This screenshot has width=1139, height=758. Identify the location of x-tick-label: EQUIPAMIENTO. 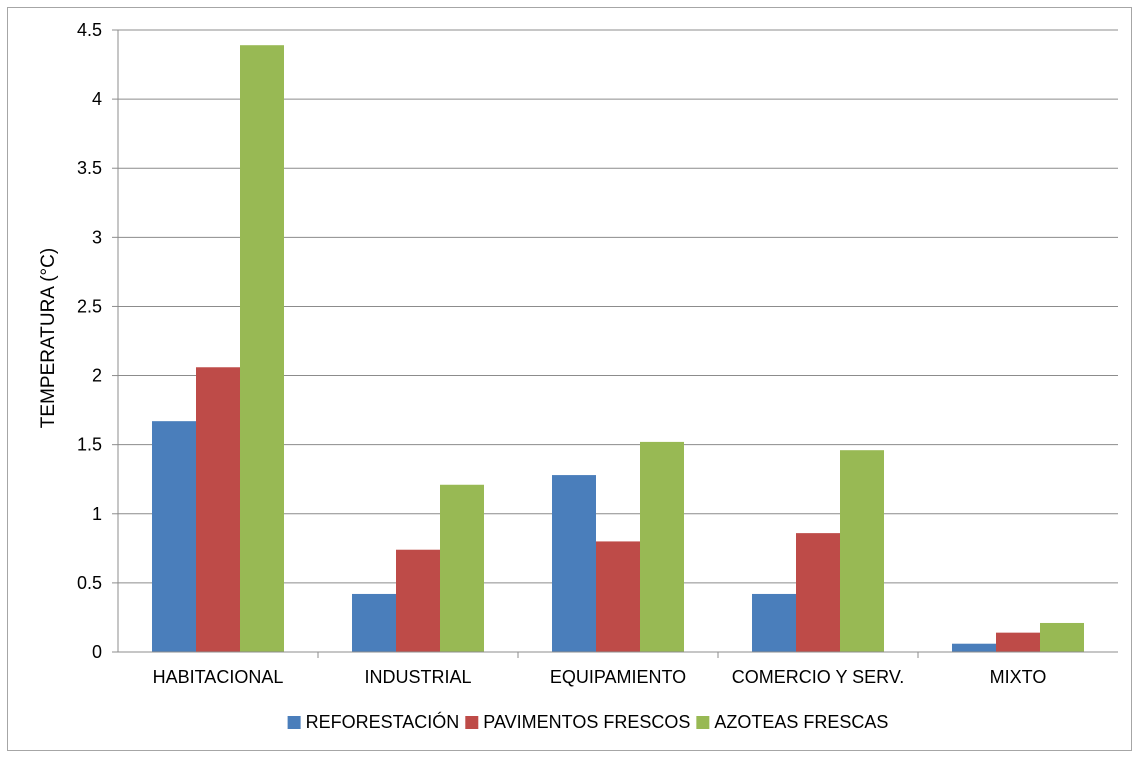
(618, 677).